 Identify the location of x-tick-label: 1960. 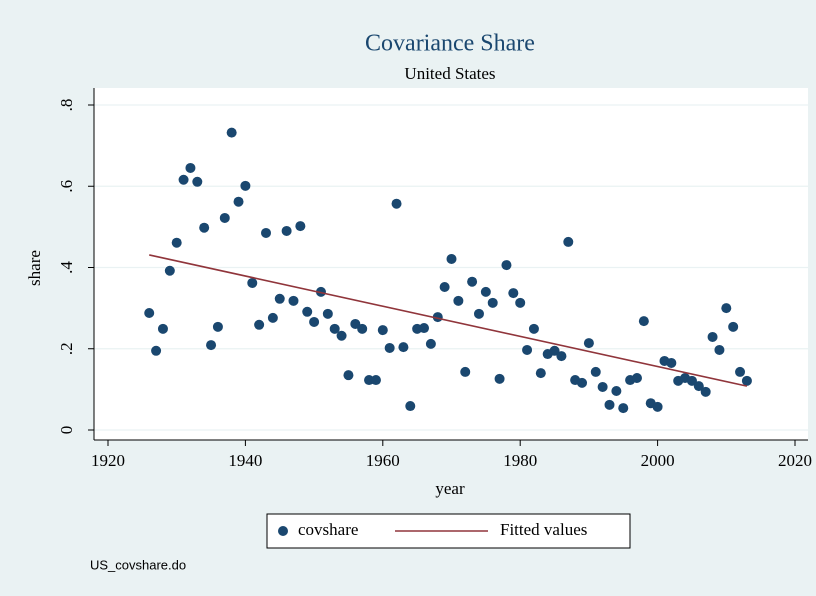
(383, 460).